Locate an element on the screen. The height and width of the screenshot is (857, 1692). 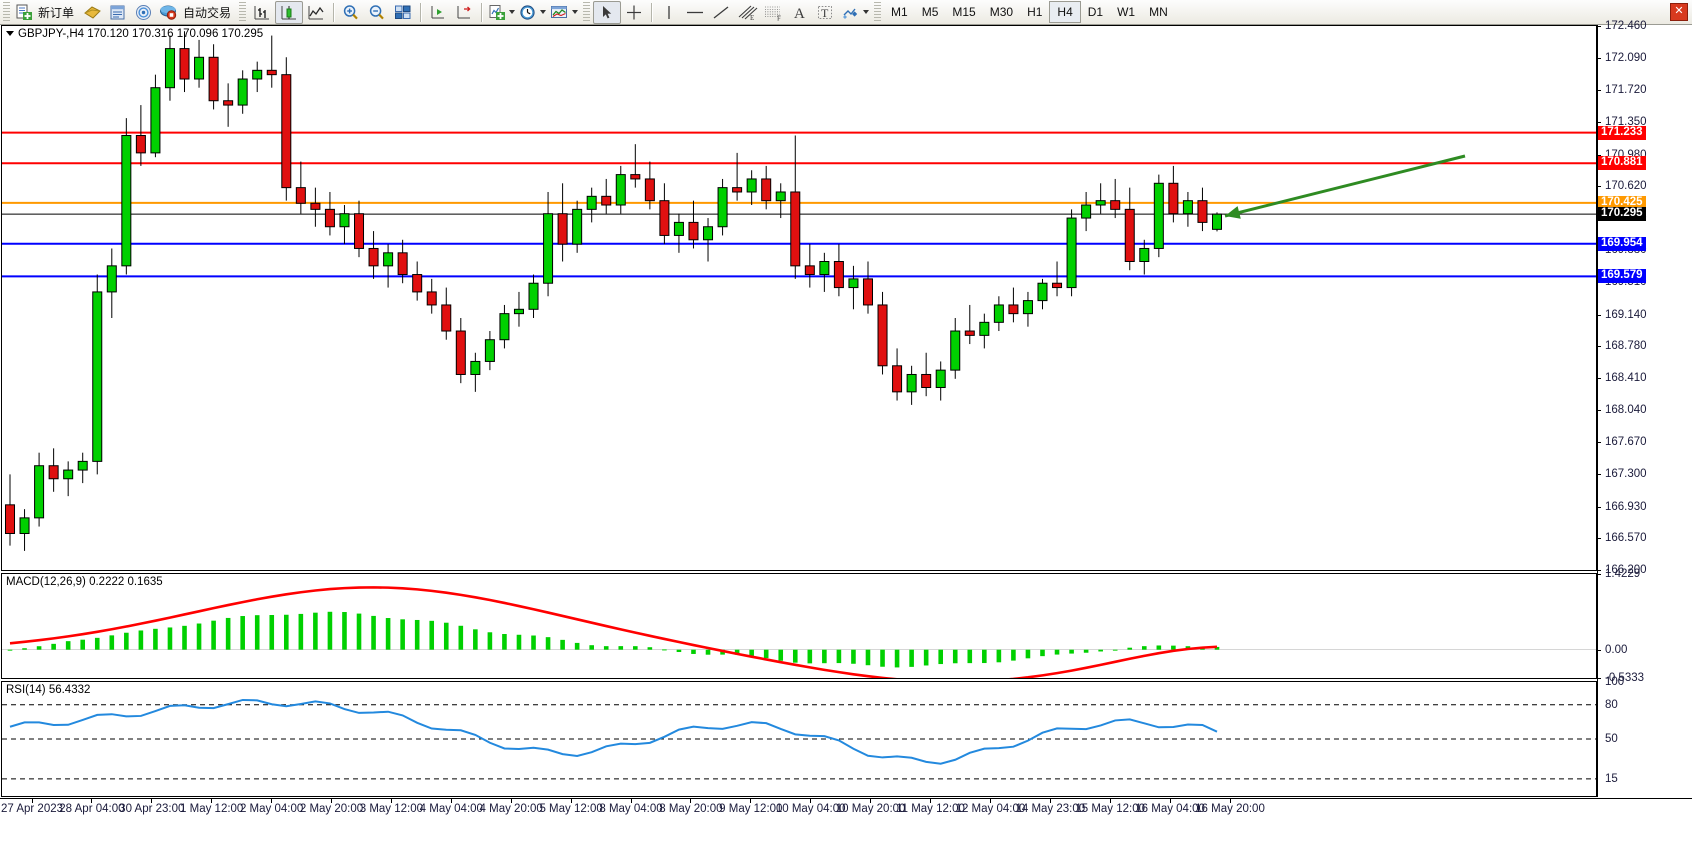
navigator-button is located at coordinates (144, 12).